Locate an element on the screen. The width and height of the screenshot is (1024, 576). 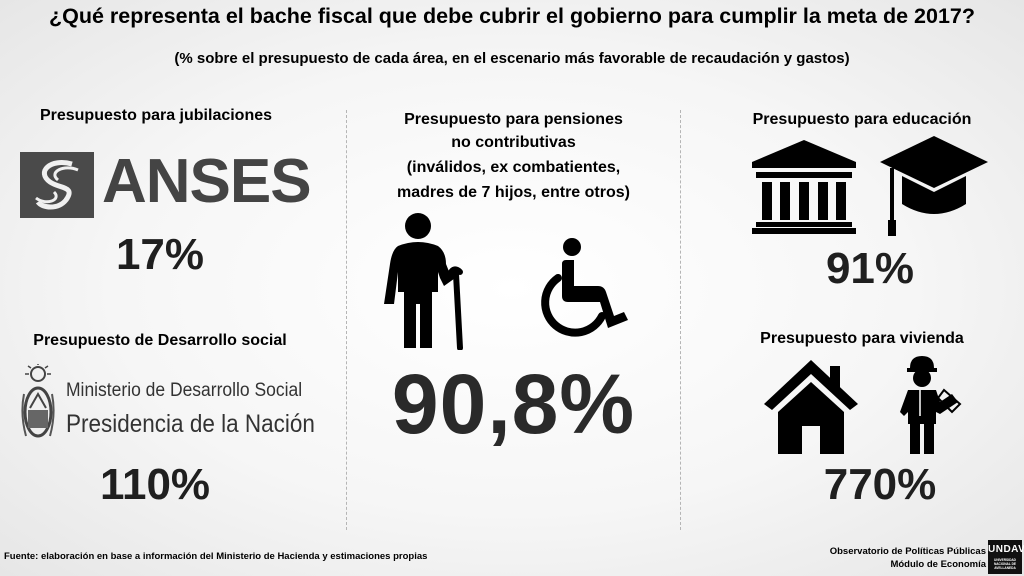
ministerio-logo-line2: Presidencia de la Nación is located at coordinates (190, 424).